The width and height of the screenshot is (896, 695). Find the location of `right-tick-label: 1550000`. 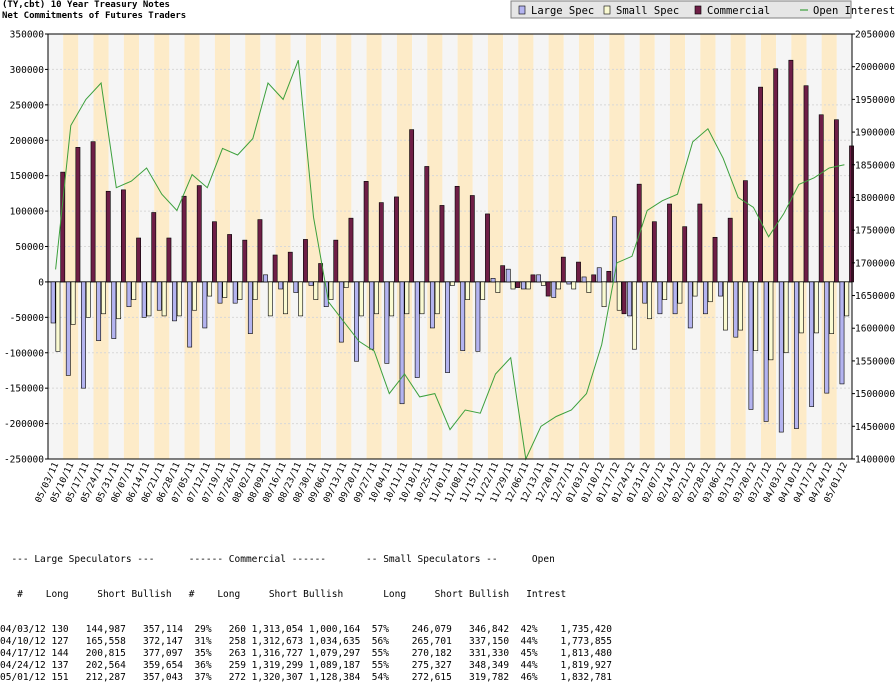

right-tick-label: 1550000 is located at coordinates (875, 361).